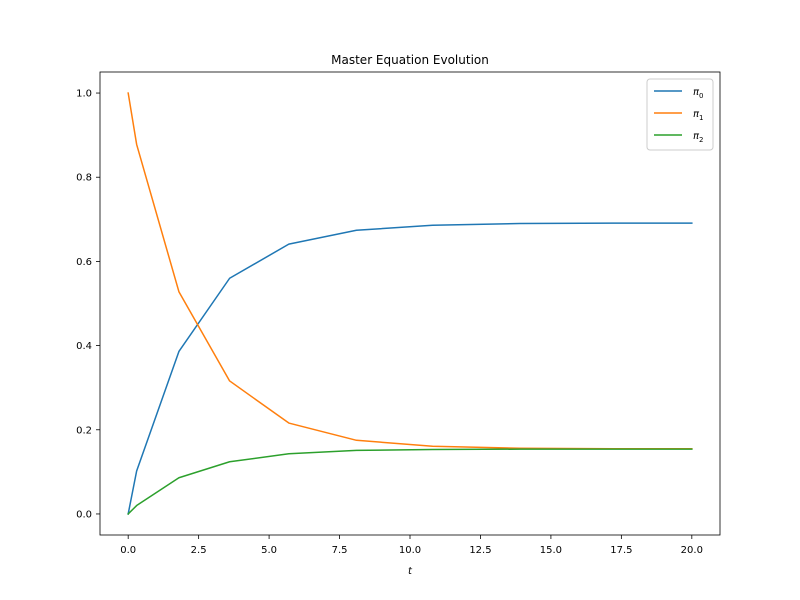  I want to click on y-tick-label: 0.8, so click(84, 178).